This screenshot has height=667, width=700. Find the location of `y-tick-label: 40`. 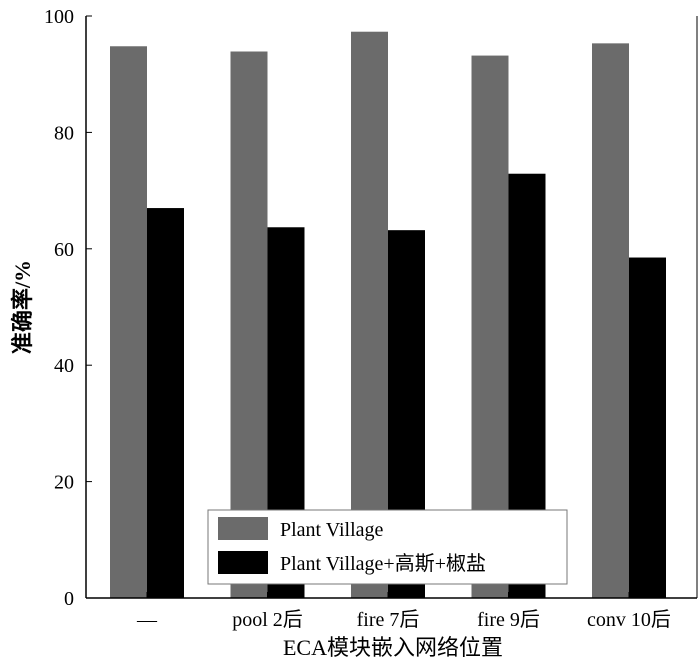

y-tick-label: 40 is located at coordinates (64, 366).